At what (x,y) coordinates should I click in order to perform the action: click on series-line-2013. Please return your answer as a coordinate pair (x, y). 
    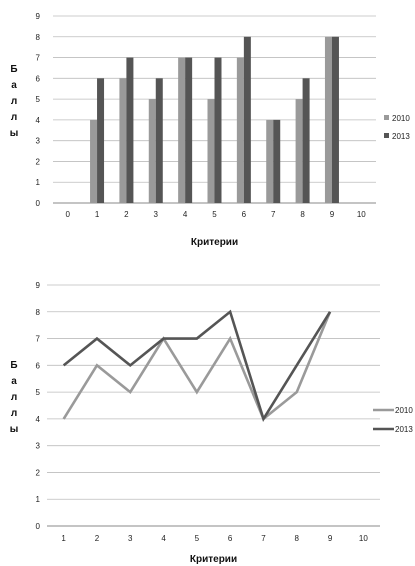
    Looking at the image, I should click on (197, 365).